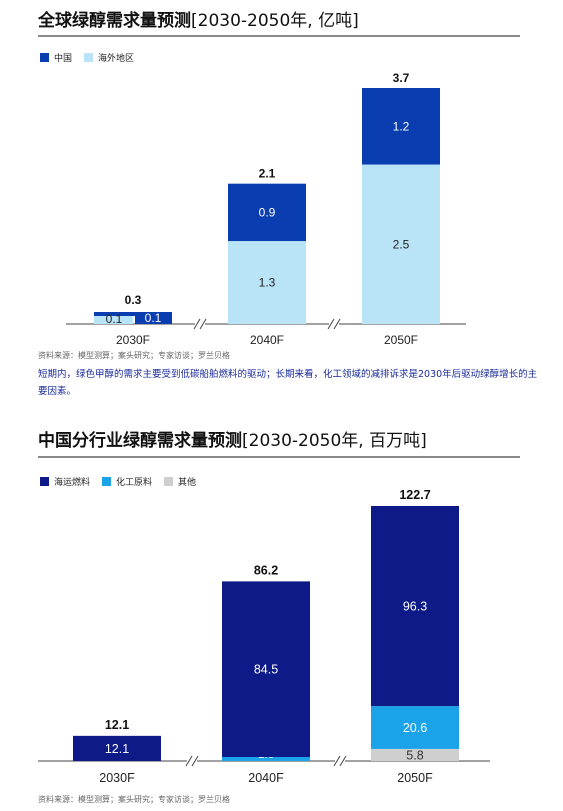 The height and width of the screenshot is (811, 563). I want to click on data-label-shipping-2050F: 96.3, so click(415, 607).